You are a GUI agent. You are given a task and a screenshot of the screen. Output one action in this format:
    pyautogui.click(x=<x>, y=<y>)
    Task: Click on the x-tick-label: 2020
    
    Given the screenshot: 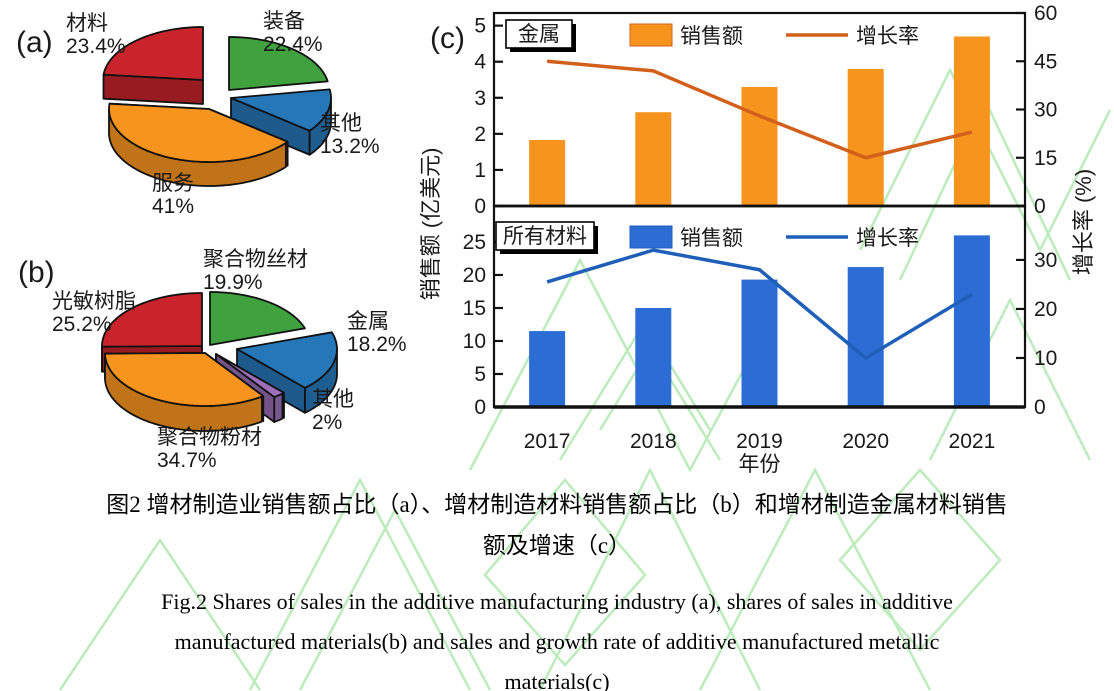 What is the action you would take?
    pyautogui.click(x=865, y=441)
    